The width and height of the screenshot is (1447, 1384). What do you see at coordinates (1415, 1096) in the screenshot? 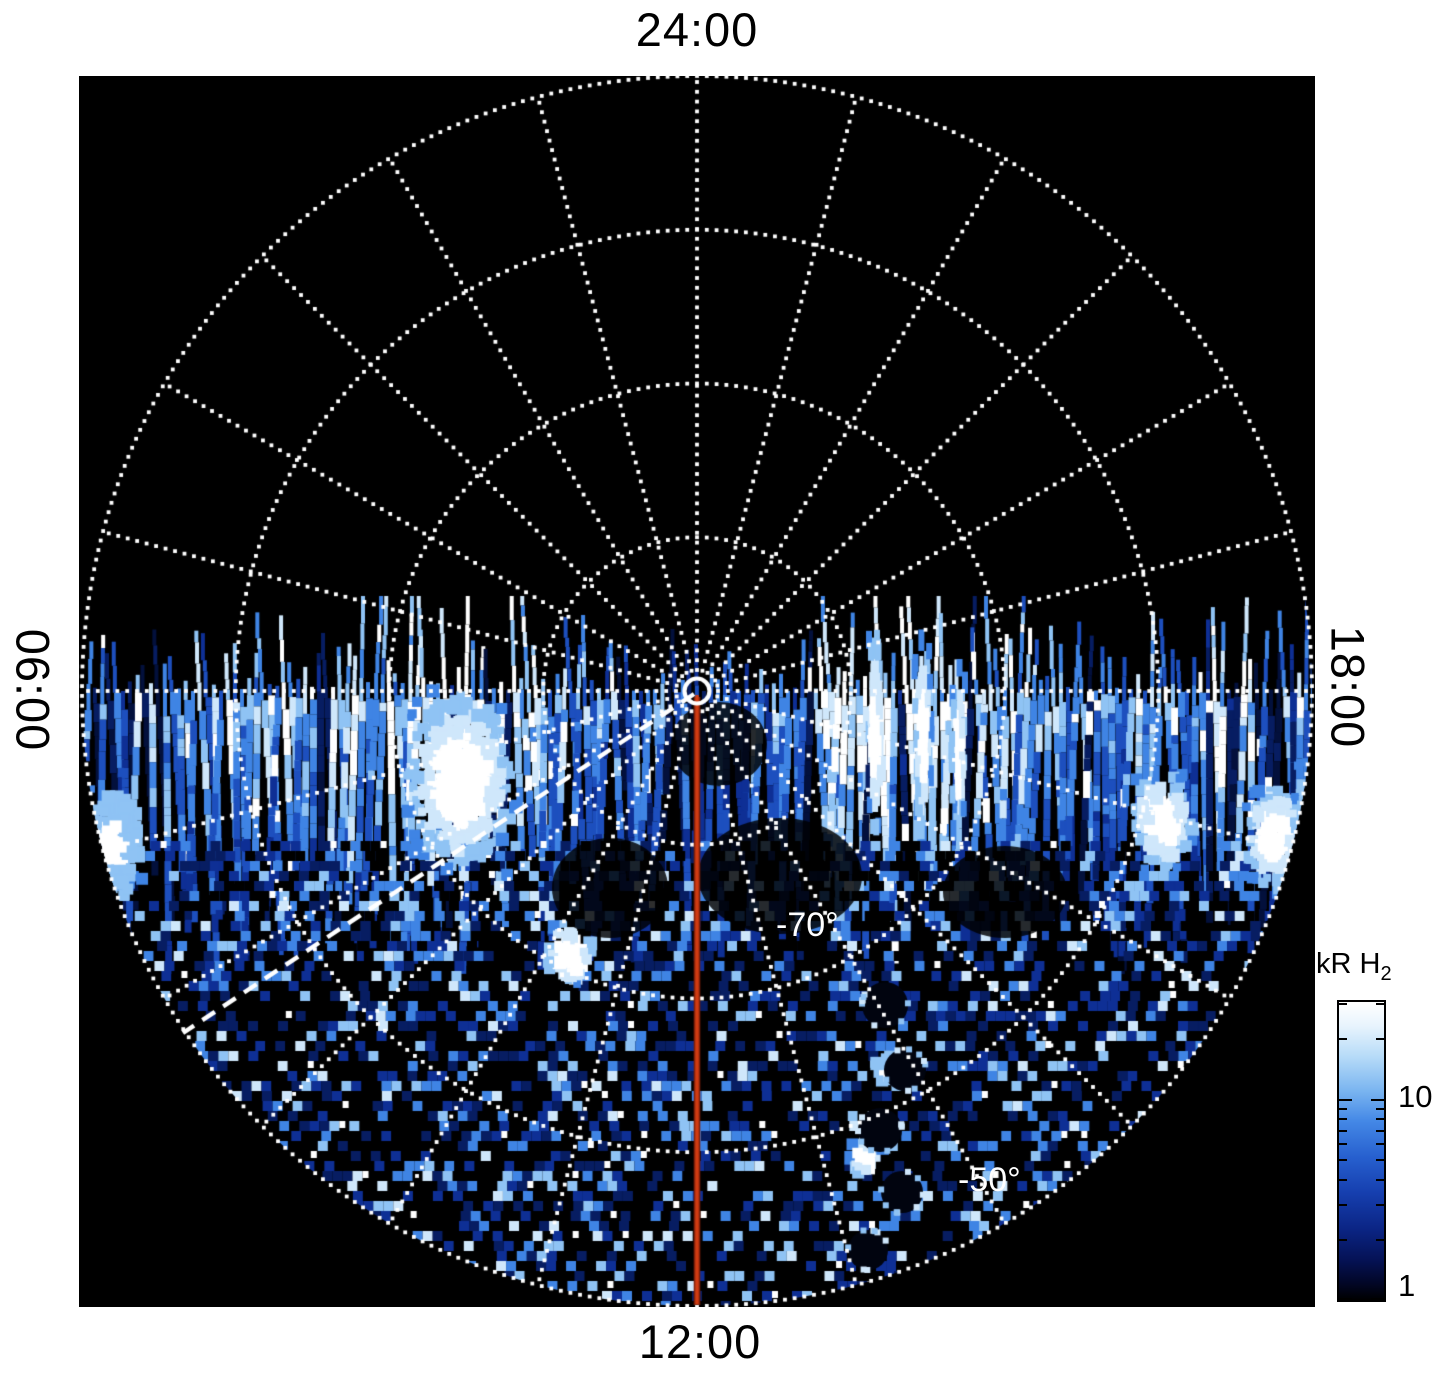
I see `colorbar-tick-label-10: 10` at bounding box center [1415, 1096].